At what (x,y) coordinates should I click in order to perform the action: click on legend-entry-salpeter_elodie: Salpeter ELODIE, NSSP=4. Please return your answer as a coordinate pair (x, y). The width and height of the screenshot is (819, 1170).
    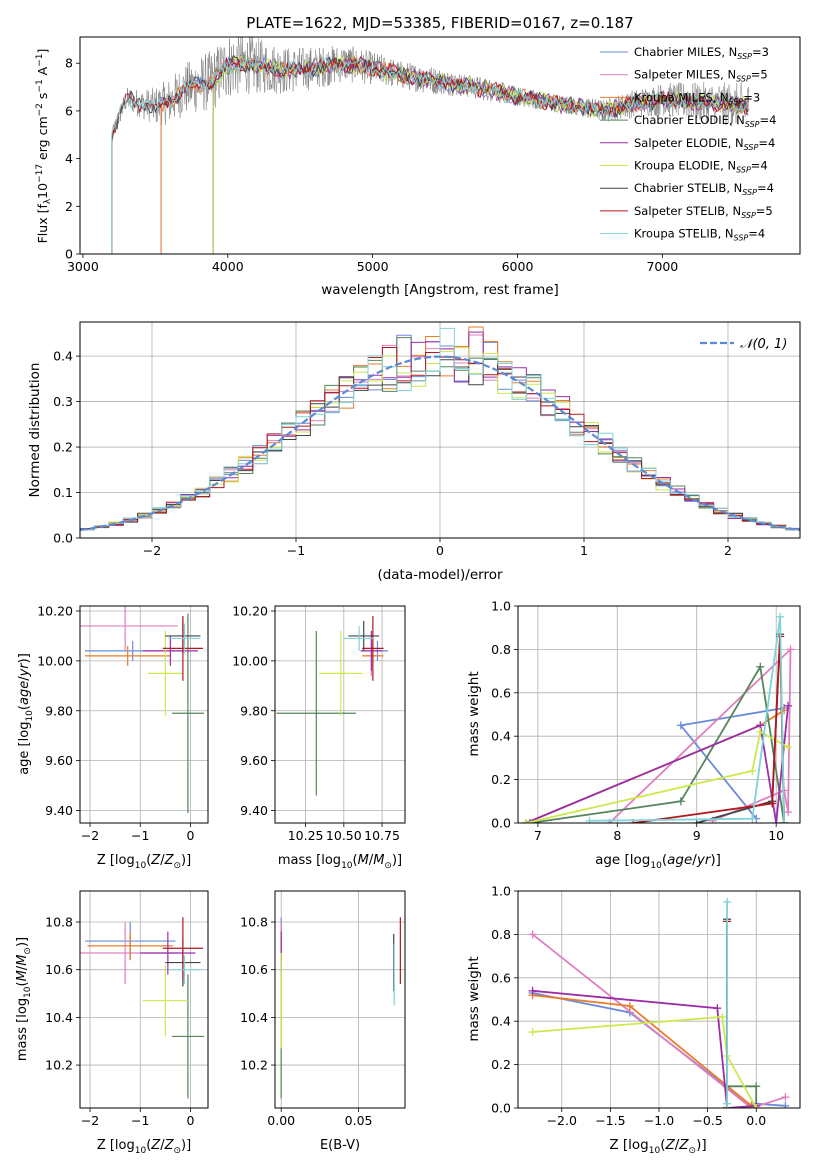
    Looking at the image, I should click on (704, 144).